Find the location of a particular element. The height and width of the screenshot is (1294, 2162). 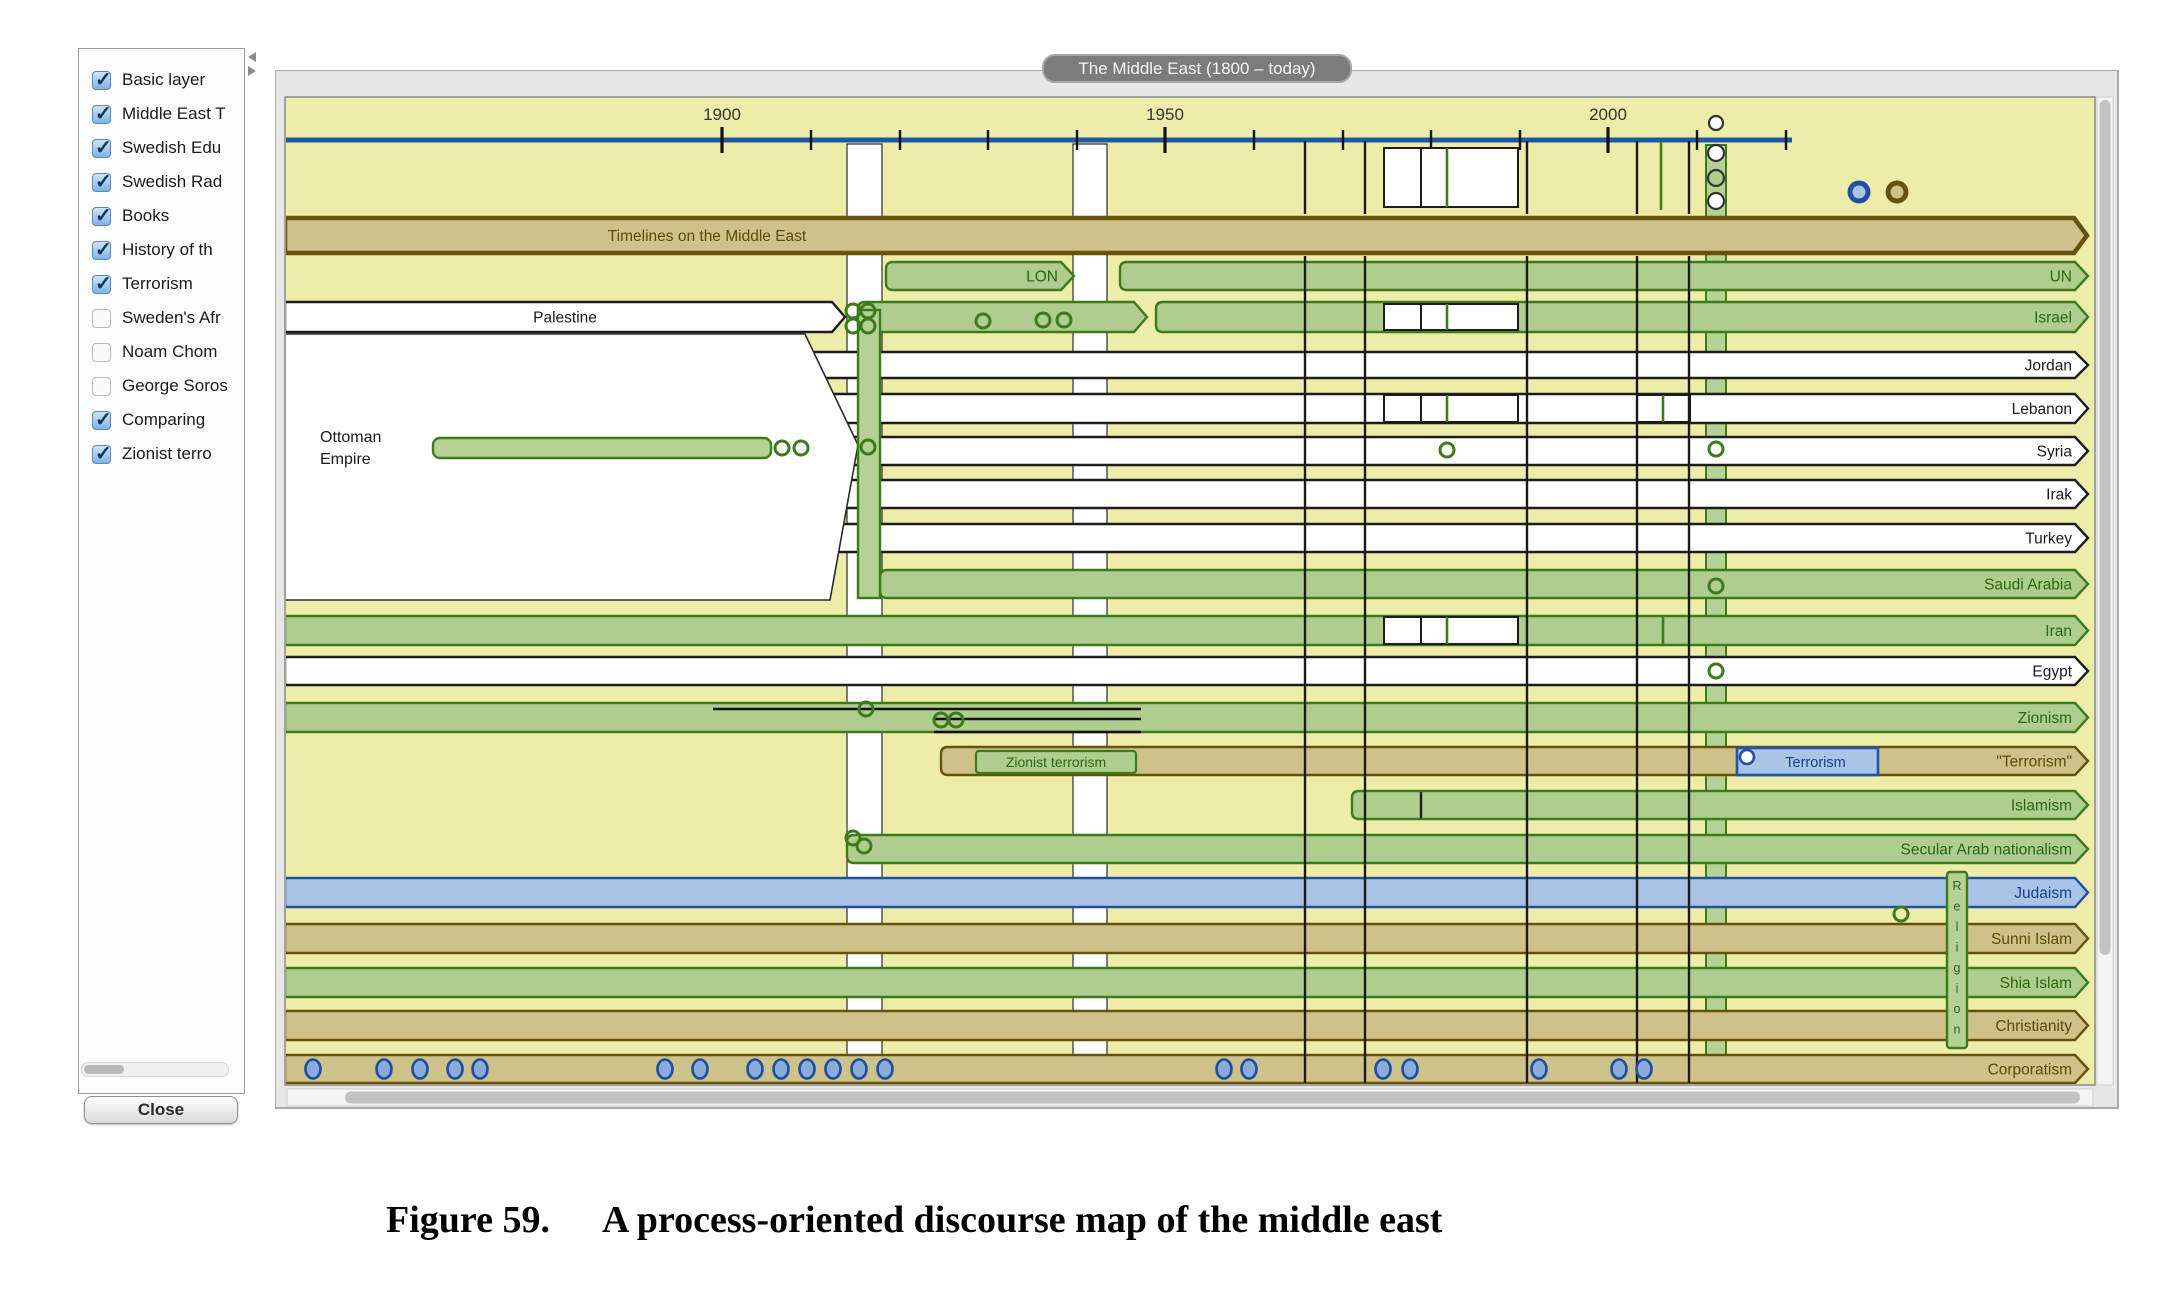

horizontal-scrollbar-thumb is located at coordinates (1212, 1097).